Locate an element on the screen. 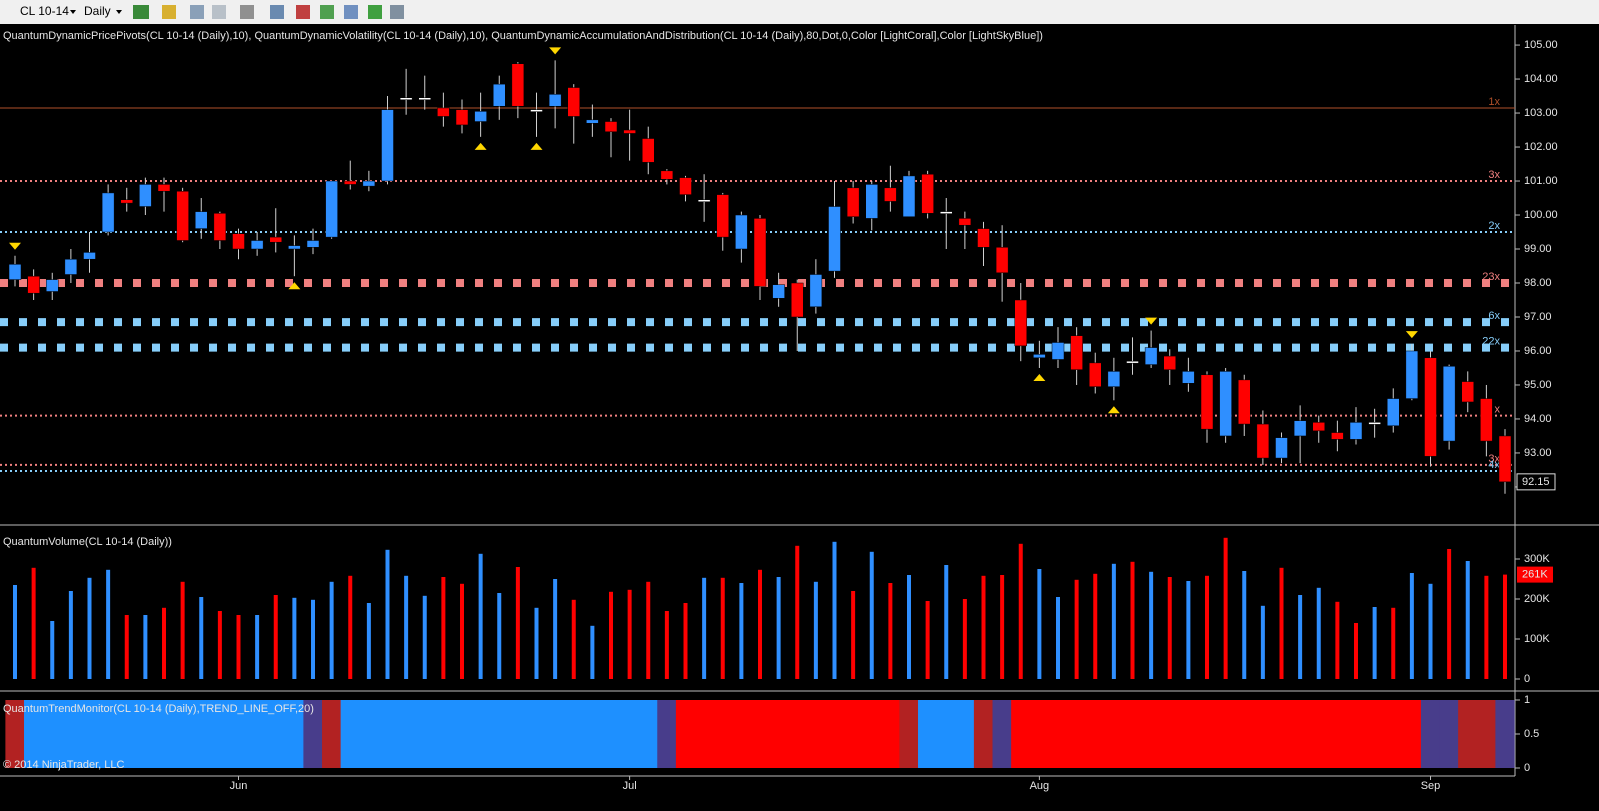  x-tick-label: Sep is located at coordinates (1431, 786).